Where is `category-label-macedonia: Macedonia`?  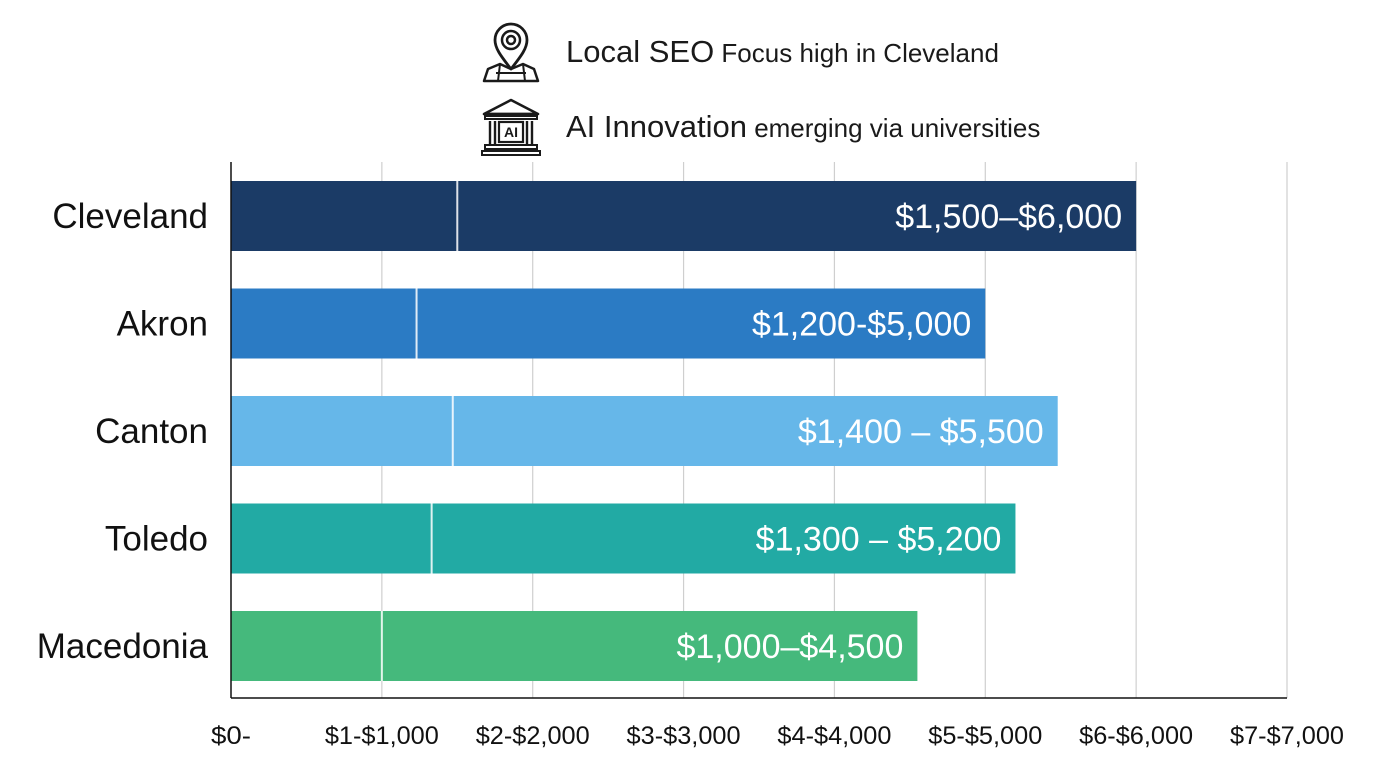
category-label-macedonia: Macedonia is located at coordinates (123, 646).